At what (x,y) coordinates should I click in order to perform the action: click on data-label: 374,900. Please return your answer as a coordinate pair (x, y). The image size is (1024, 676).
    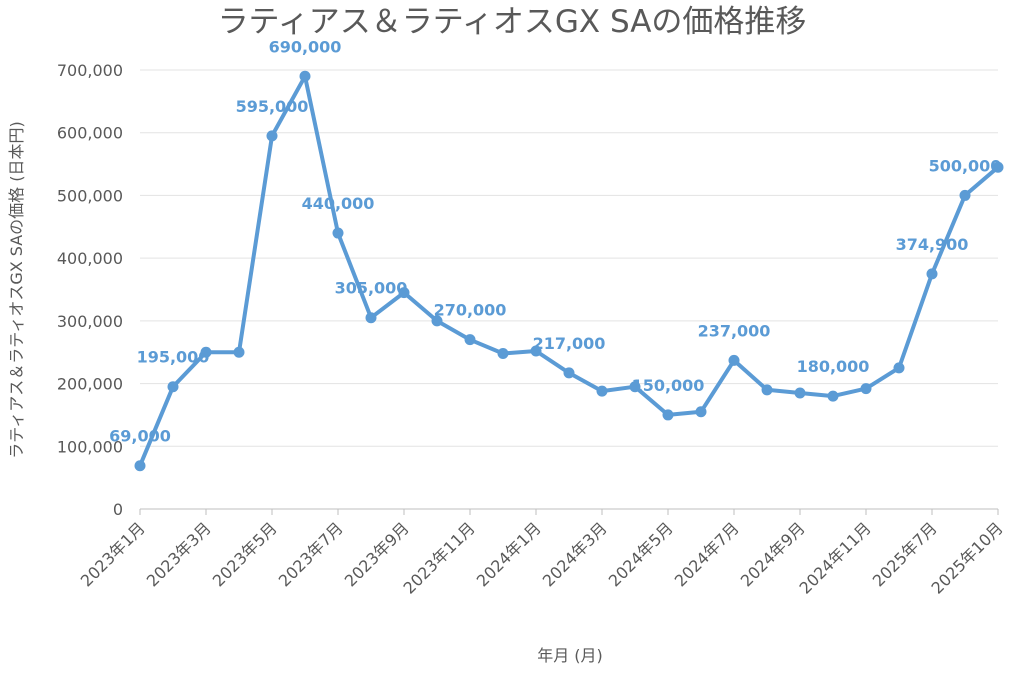
    Looking at the image, I should click on (932, 244).